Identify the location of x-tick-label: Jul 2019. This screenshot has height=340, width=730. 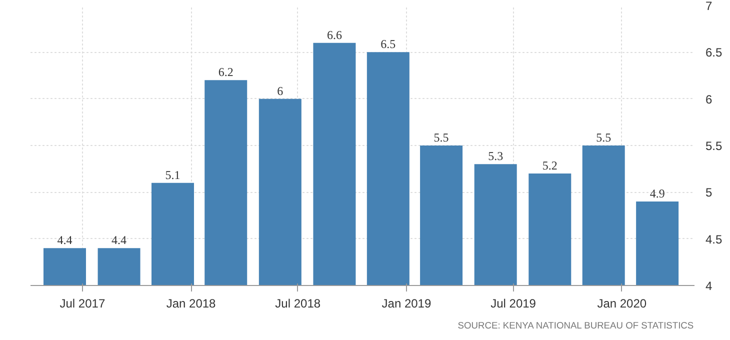
(513, 303).